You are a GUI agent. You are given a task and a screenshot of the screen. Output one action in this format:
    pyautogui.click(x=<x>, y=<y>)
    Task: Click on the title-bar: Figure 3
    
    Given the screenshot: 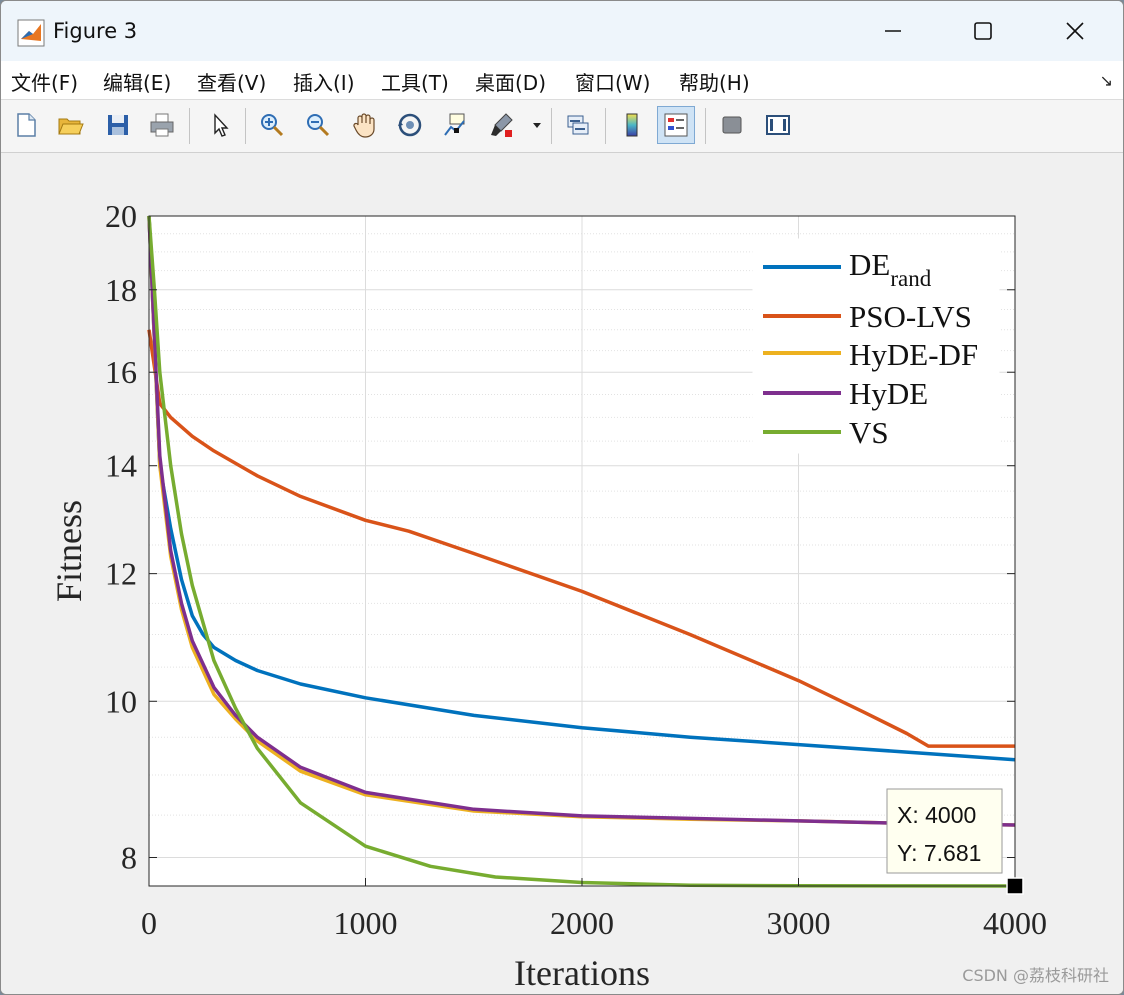 What is the action you would take?
    pyautogui.click(x=562, y=31)
    